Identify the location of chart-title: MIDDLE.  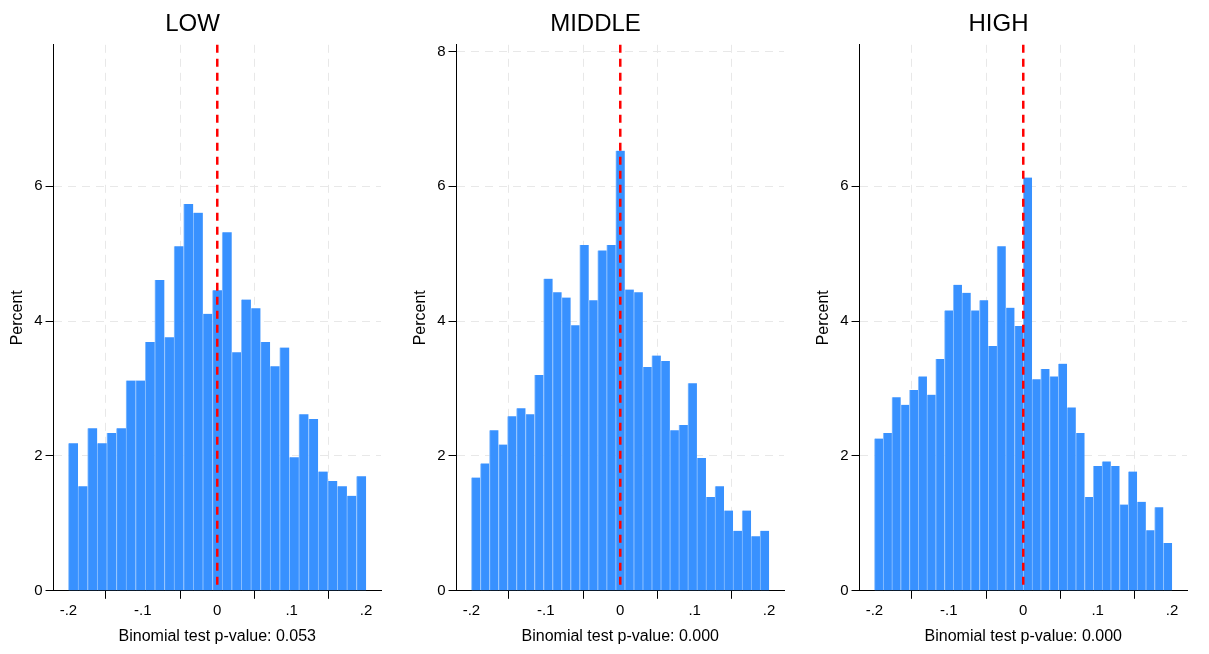
(595, 23).